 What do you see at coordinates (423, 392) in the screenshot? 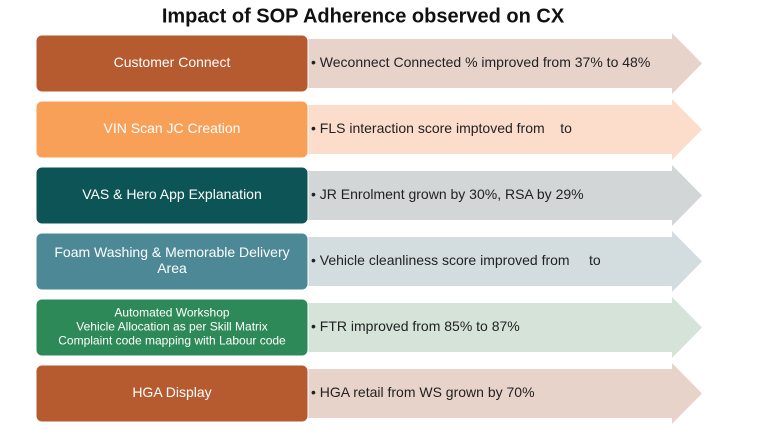
I see `row-text: • HGA retail from WS grown by 70%` at bounding box center [423, 392].